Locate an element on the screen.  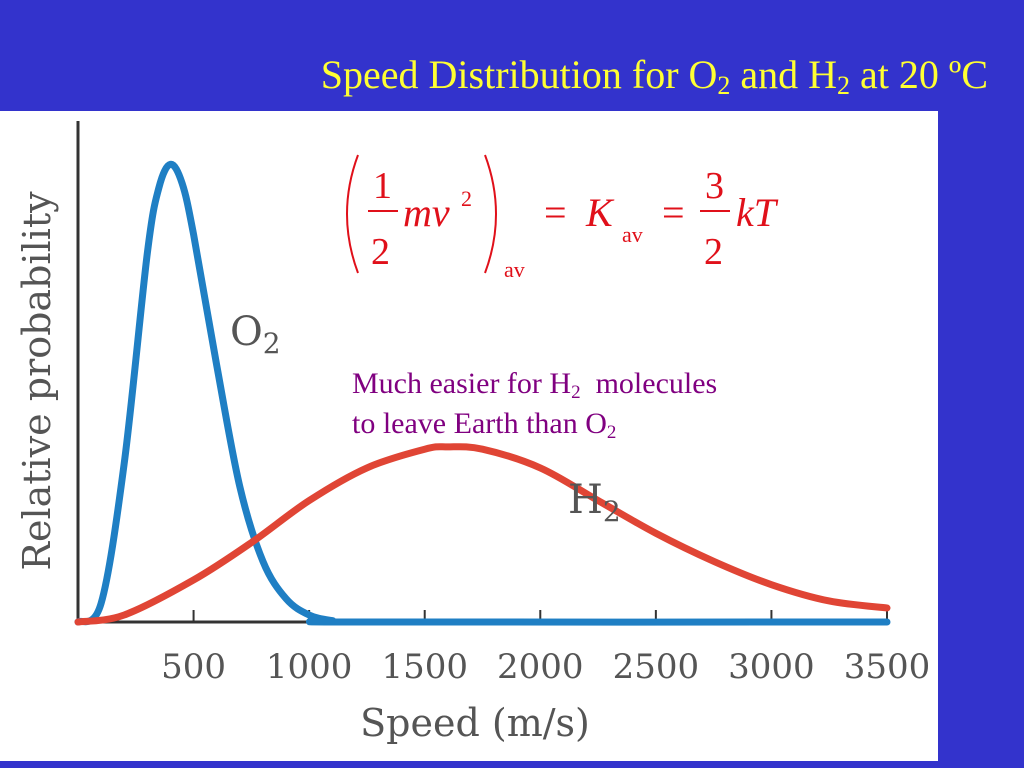
right-paren is located at coordinates (490, 214).